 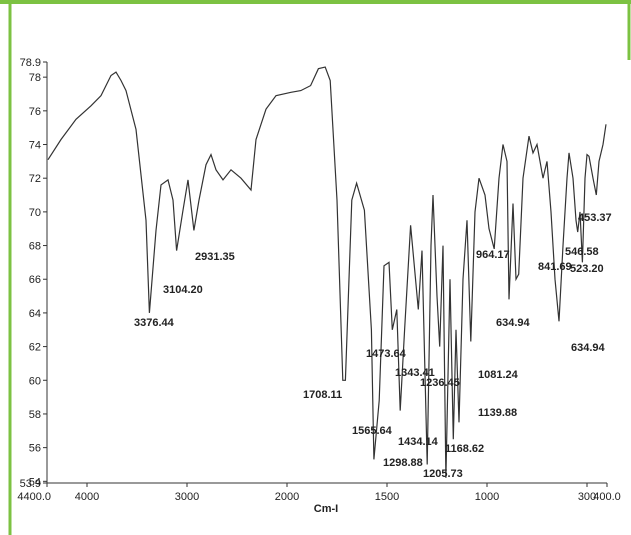 I want to click on x-tick-label: 3000, so click(x=187, y=497).